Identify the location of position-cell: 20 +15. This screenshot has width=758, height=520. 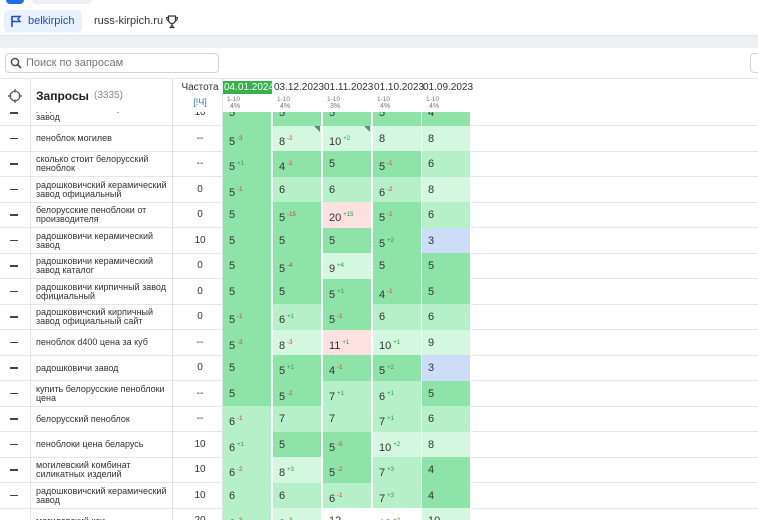
(347, 215).